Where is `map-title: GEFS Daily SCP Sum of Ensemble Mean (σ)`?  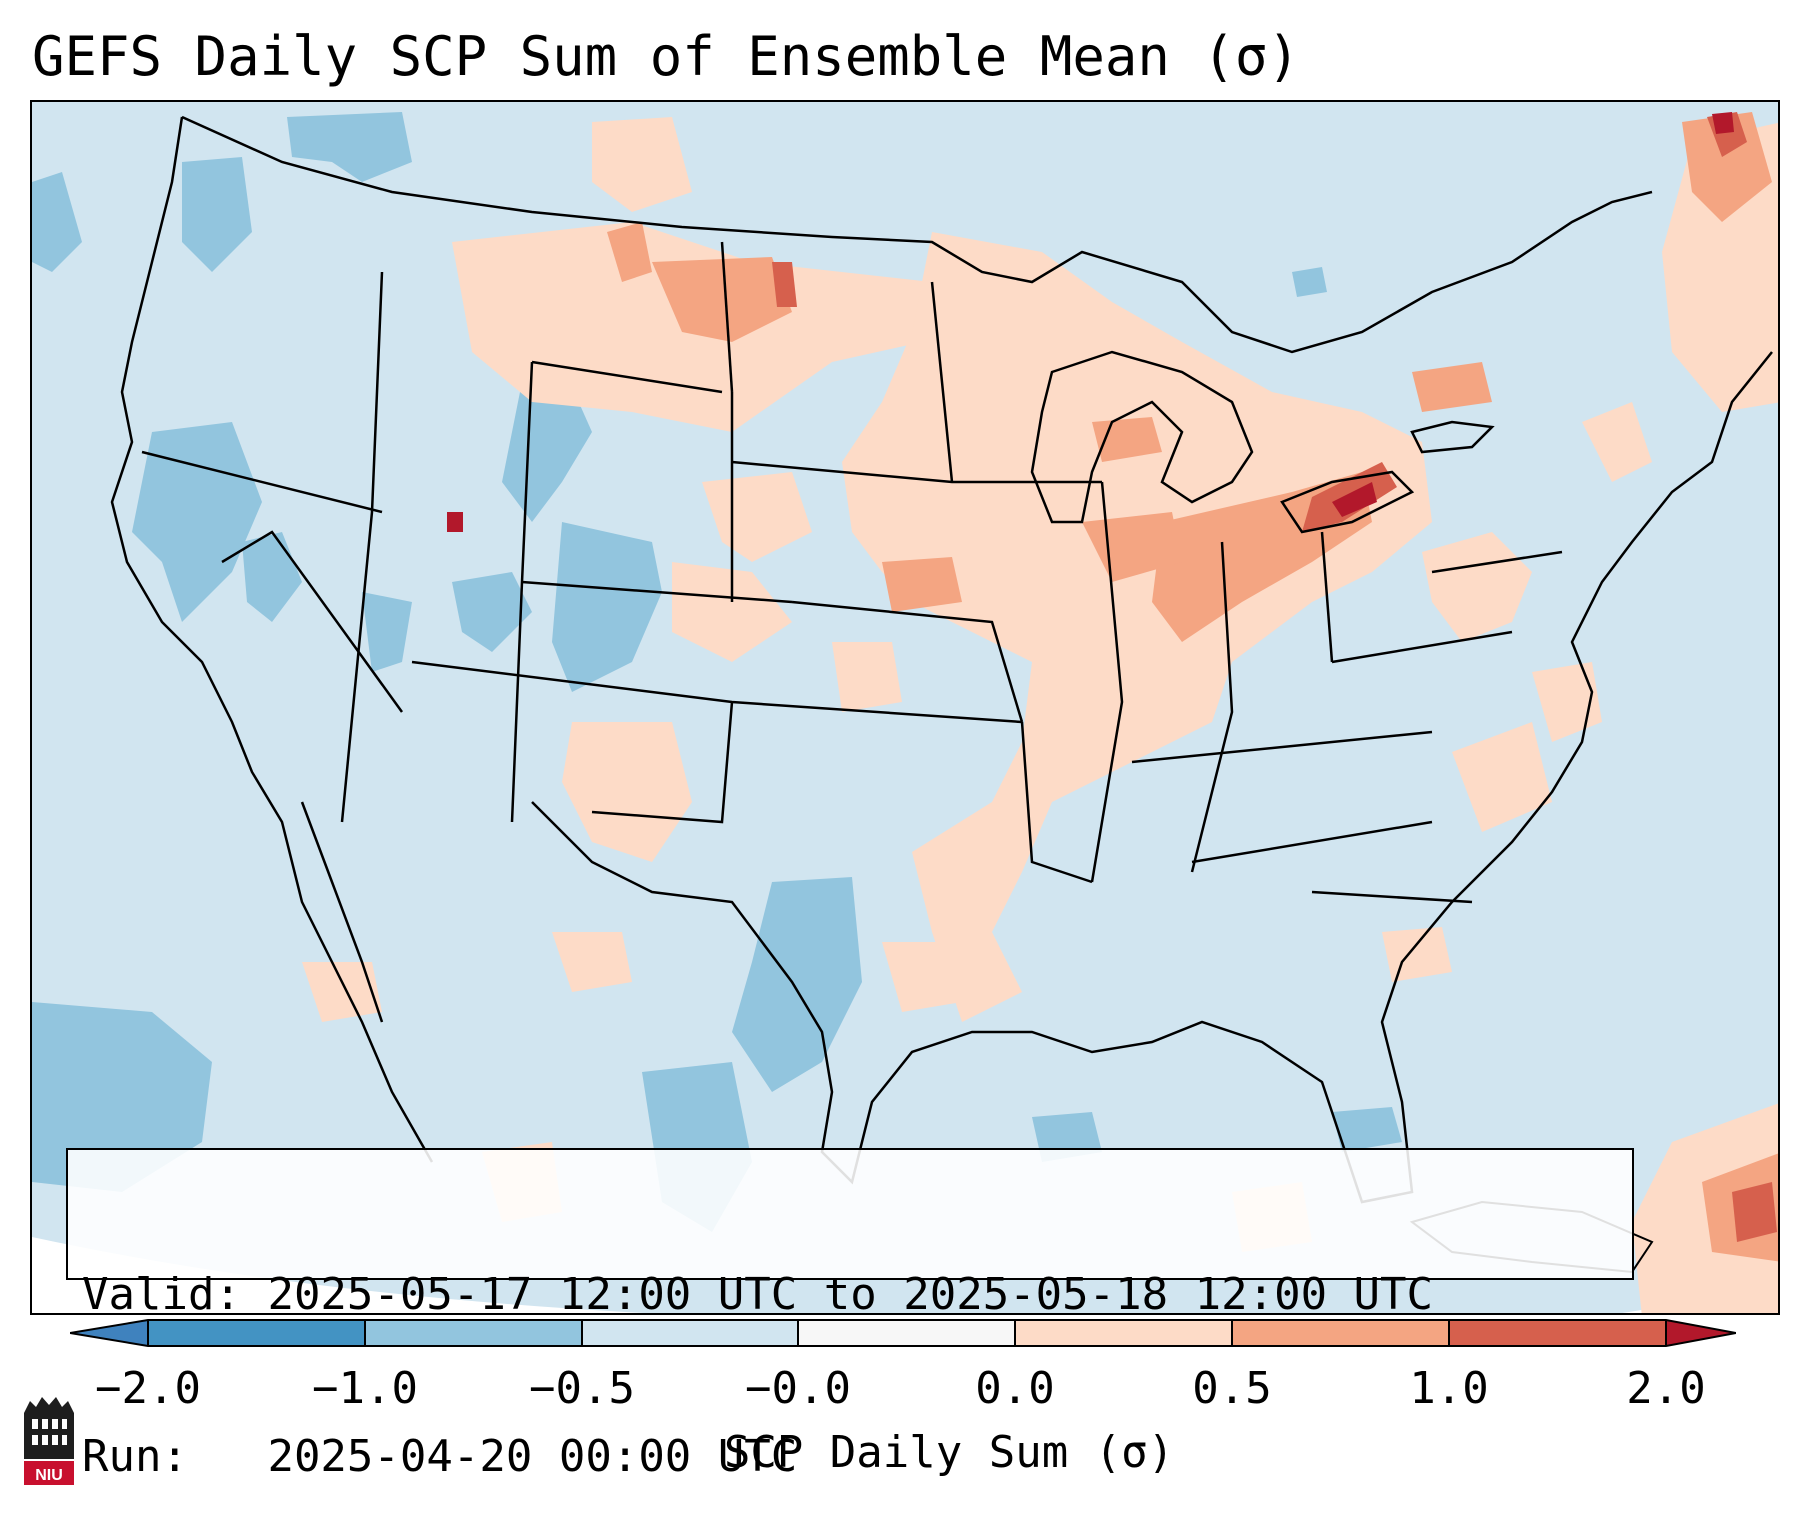 map-title: GEFS Daily SCP Sum of Ensemble Mean (σ) is located at coordinates (666, 56).